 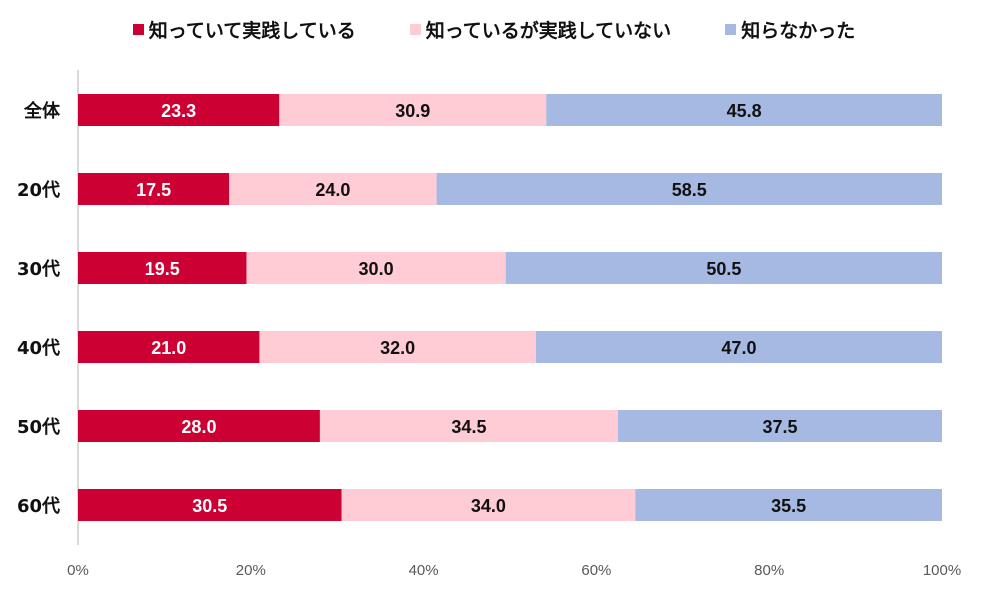 I want to click on data-label: 50.5, so click(x=723, y=269).